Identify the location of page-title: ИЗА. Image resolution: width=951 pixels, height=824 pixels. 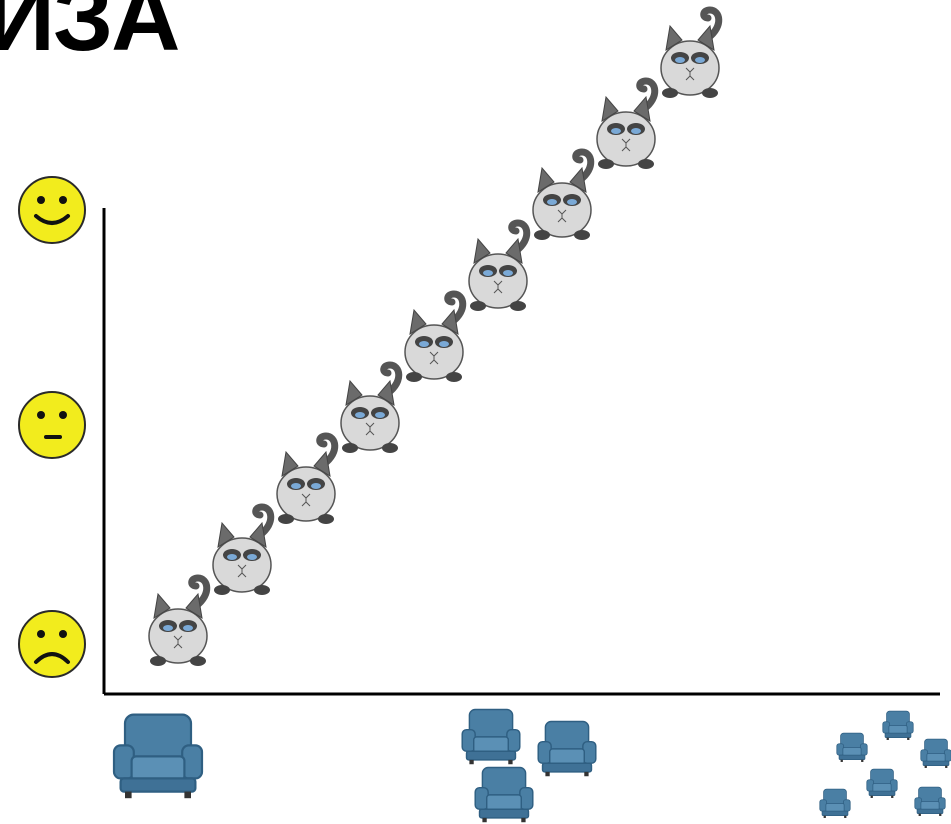
(90, 35).